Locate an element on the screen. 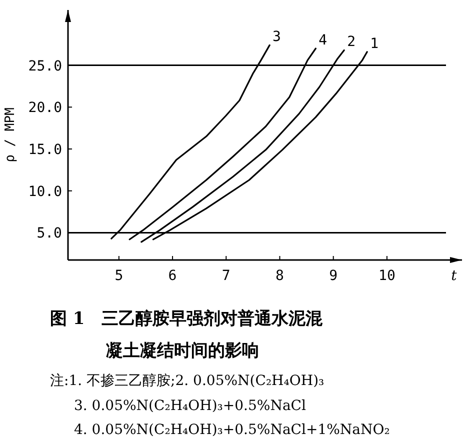 The width and height of the screenshot is (473, 440). series-label: 4 is located at coordinates (323, 40).